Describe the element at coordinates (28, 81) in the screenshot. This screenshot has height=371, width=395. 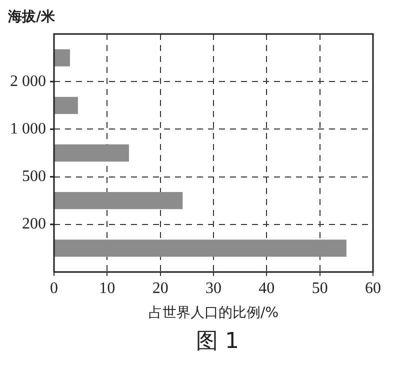
I see `text: 2 000` at that location.